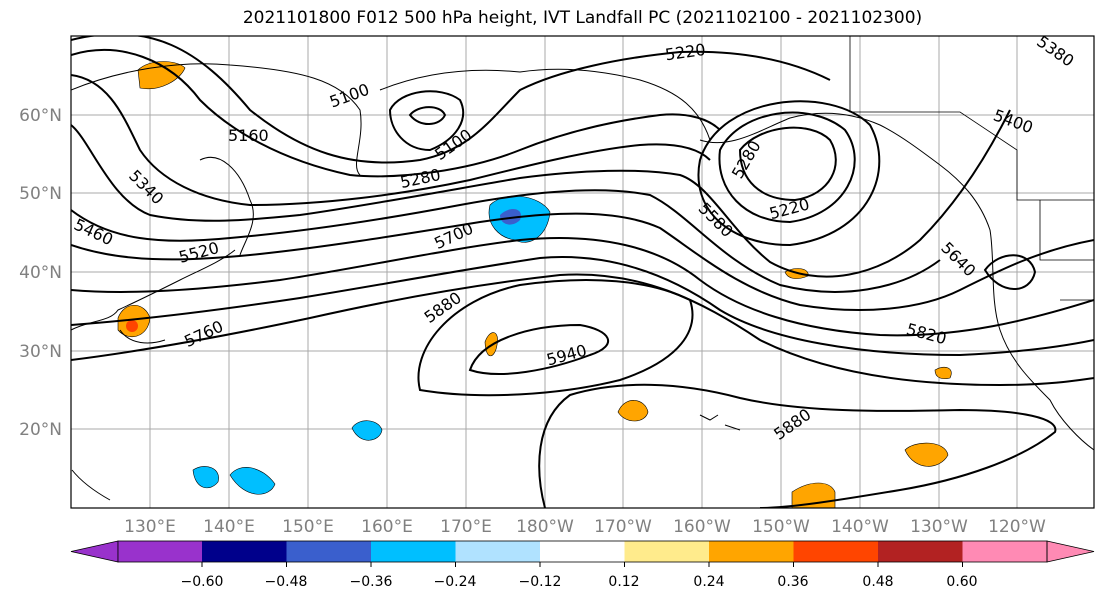 The height and width of the screenshot is (601, 1105). I want to click on lon-label: 130°W, so click(939, 527).